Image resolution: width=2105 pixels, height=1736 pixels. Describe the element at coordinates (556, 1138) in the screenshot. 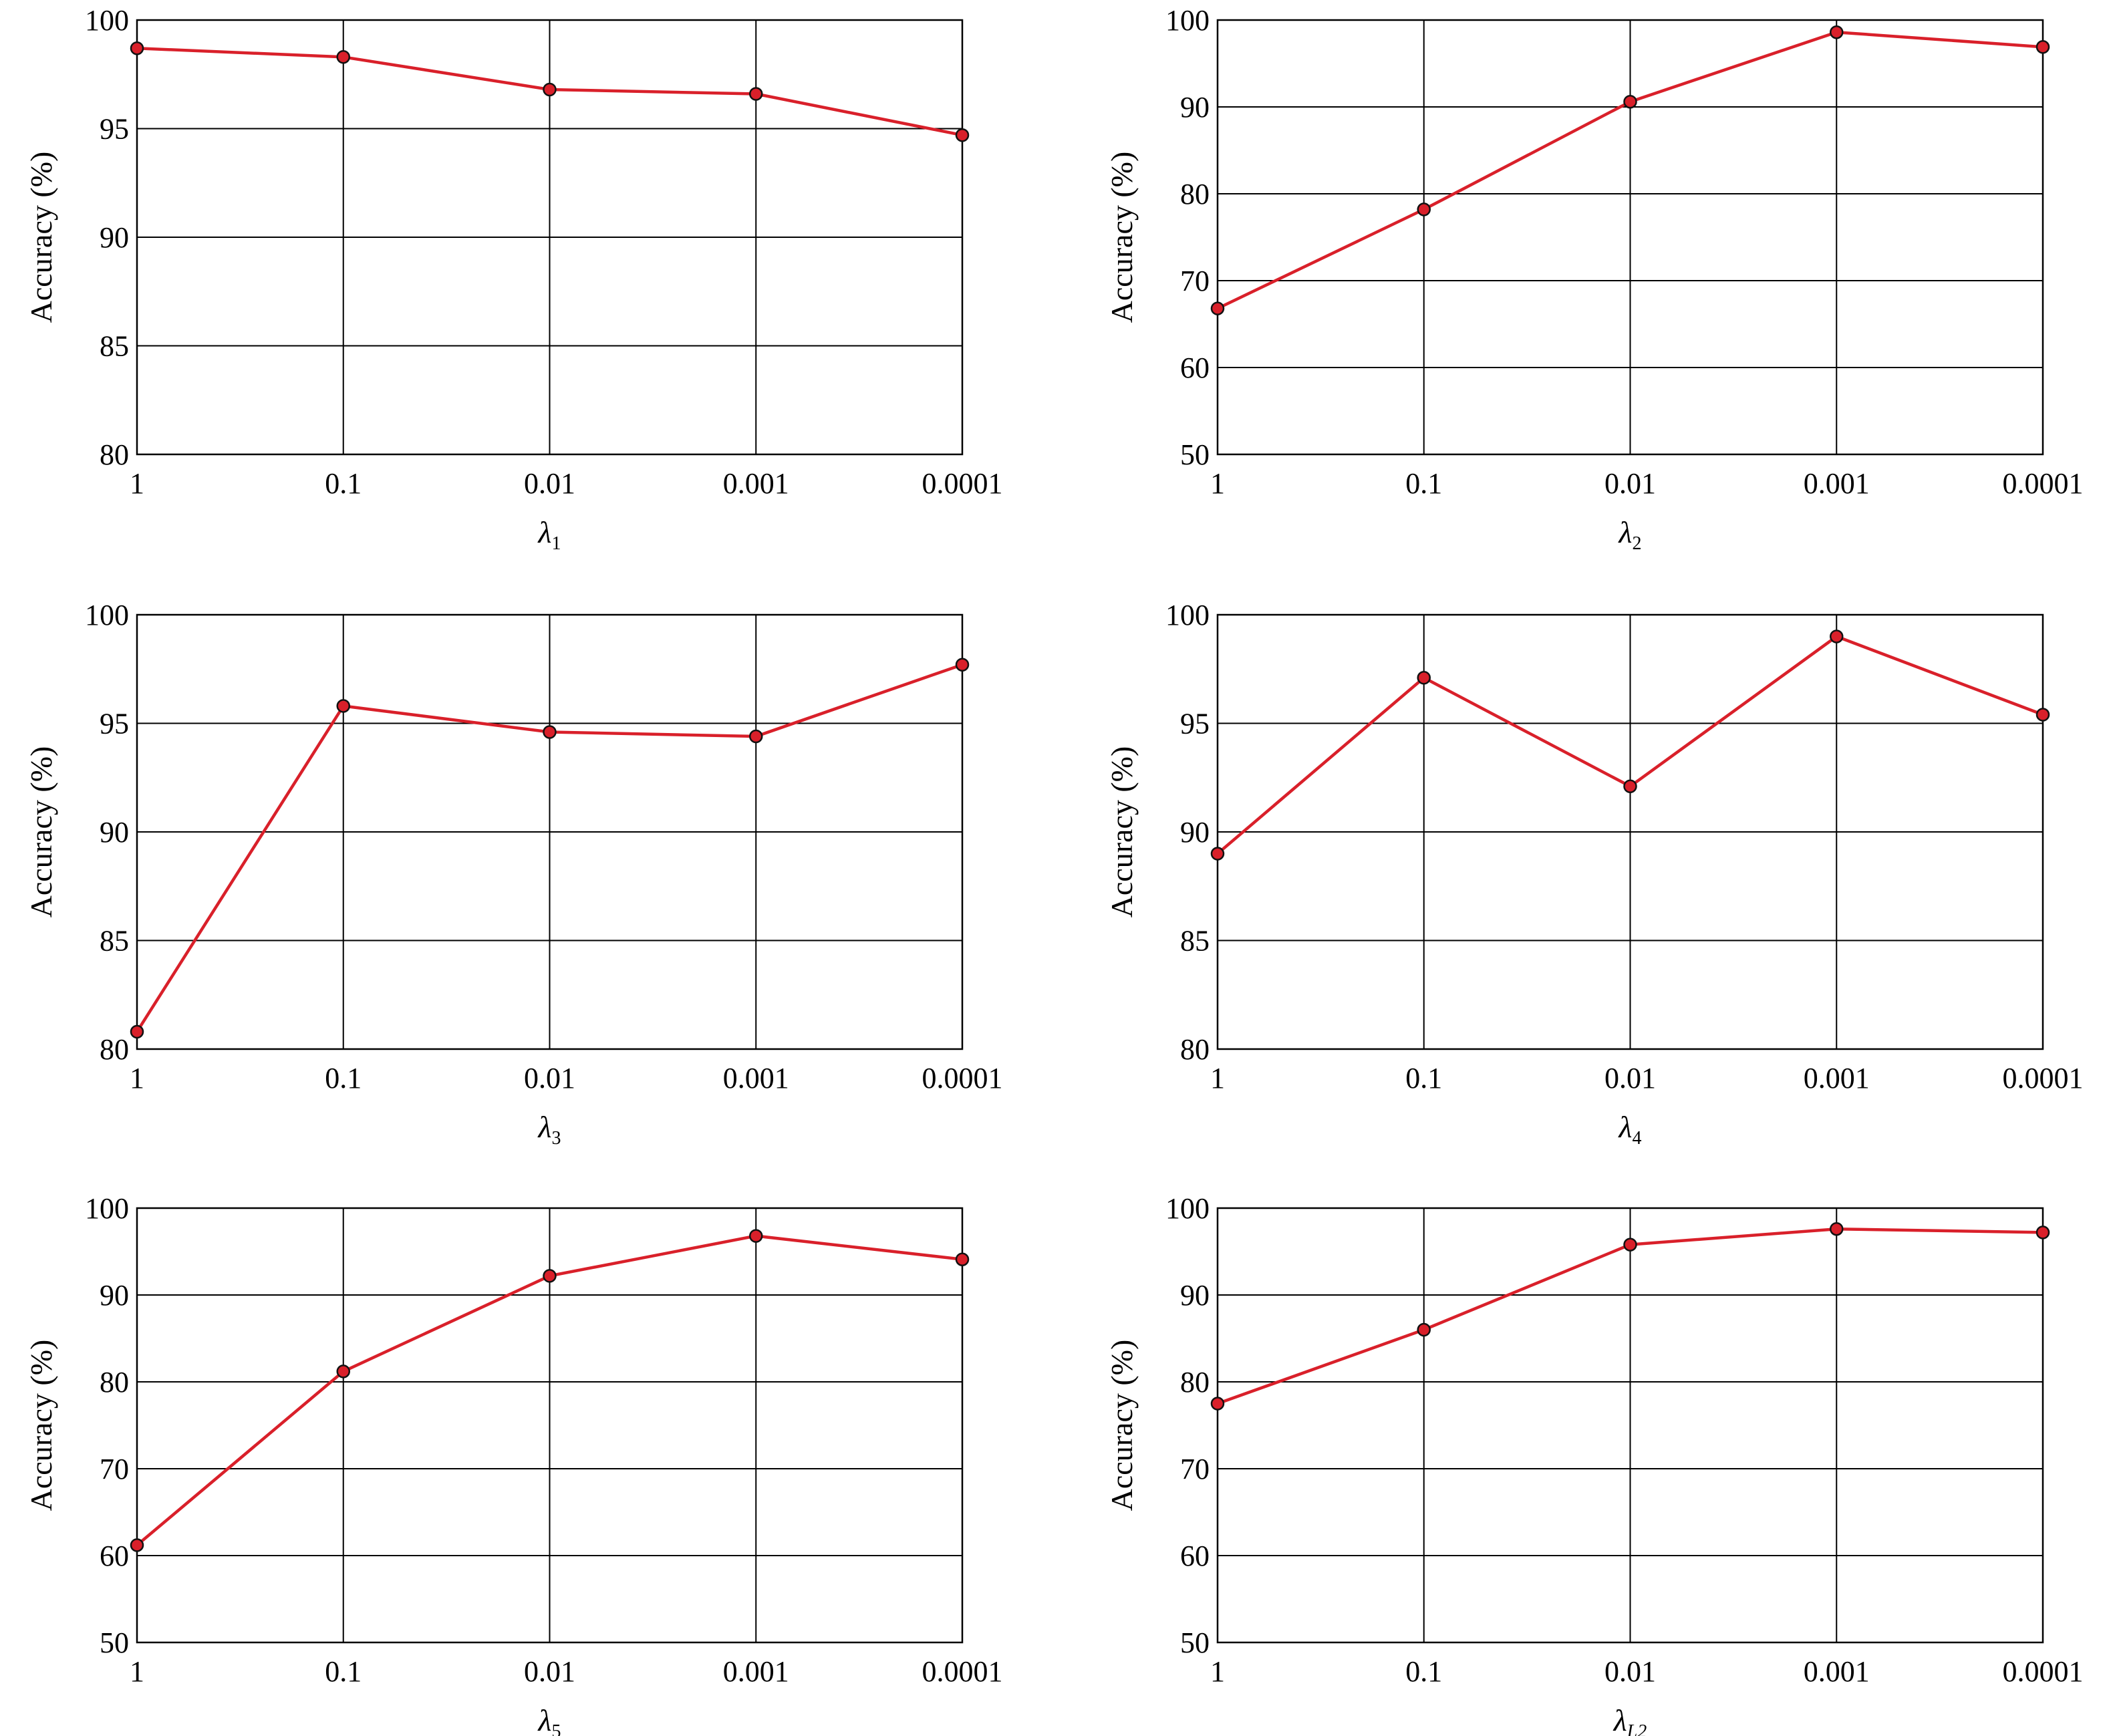

I see `x-axis-label-subscript: 3` at that location.